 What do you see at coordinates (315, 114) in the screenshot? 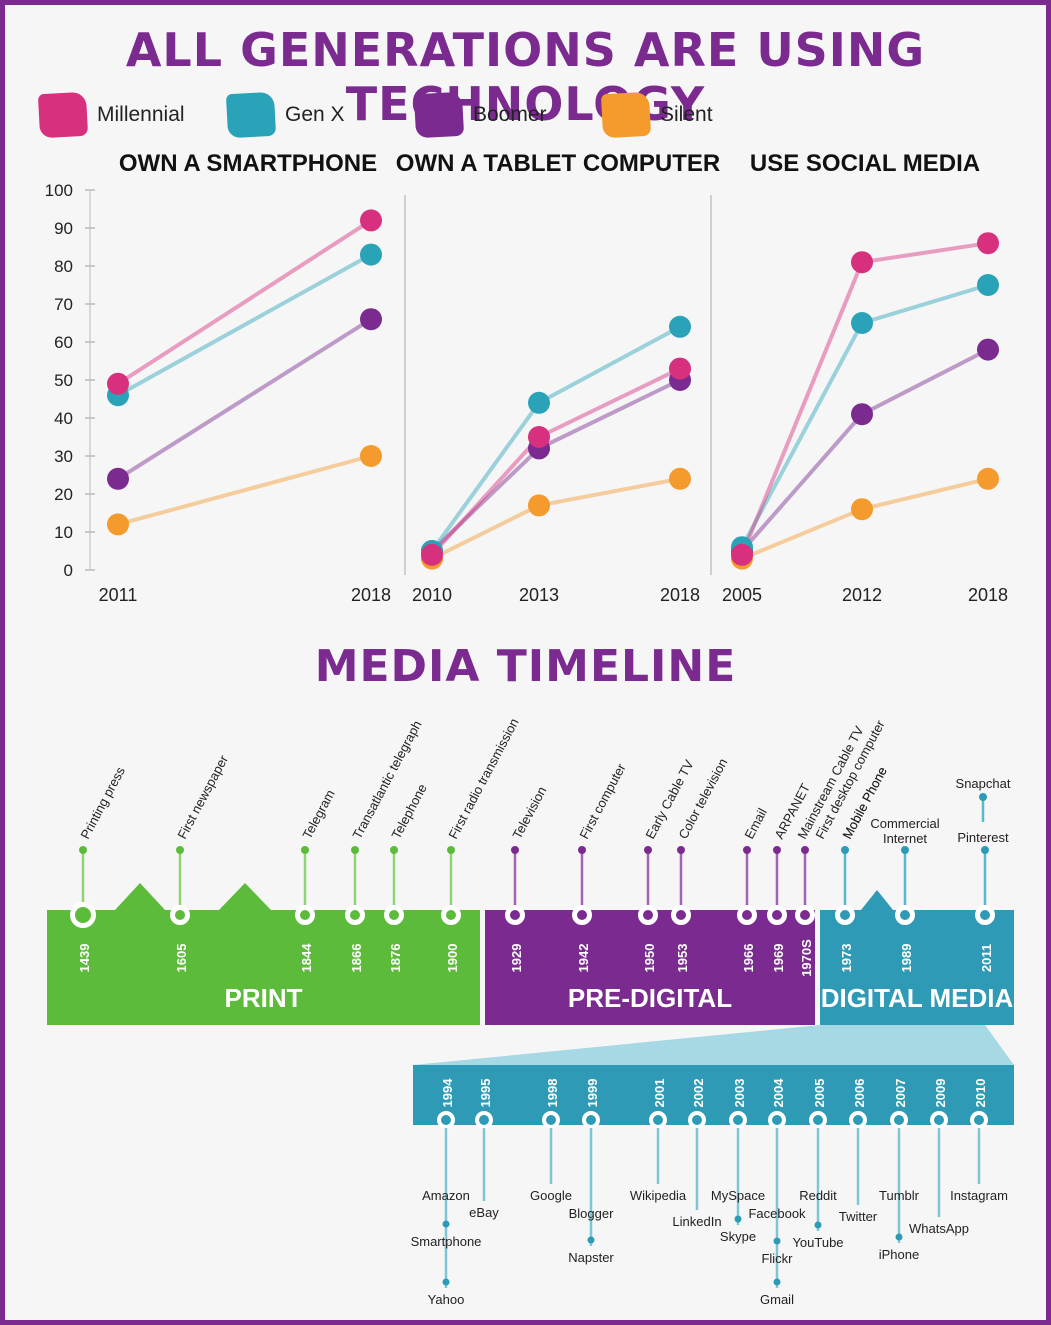
I see `legend-label: Gen X` at bounding box center [315, 114].